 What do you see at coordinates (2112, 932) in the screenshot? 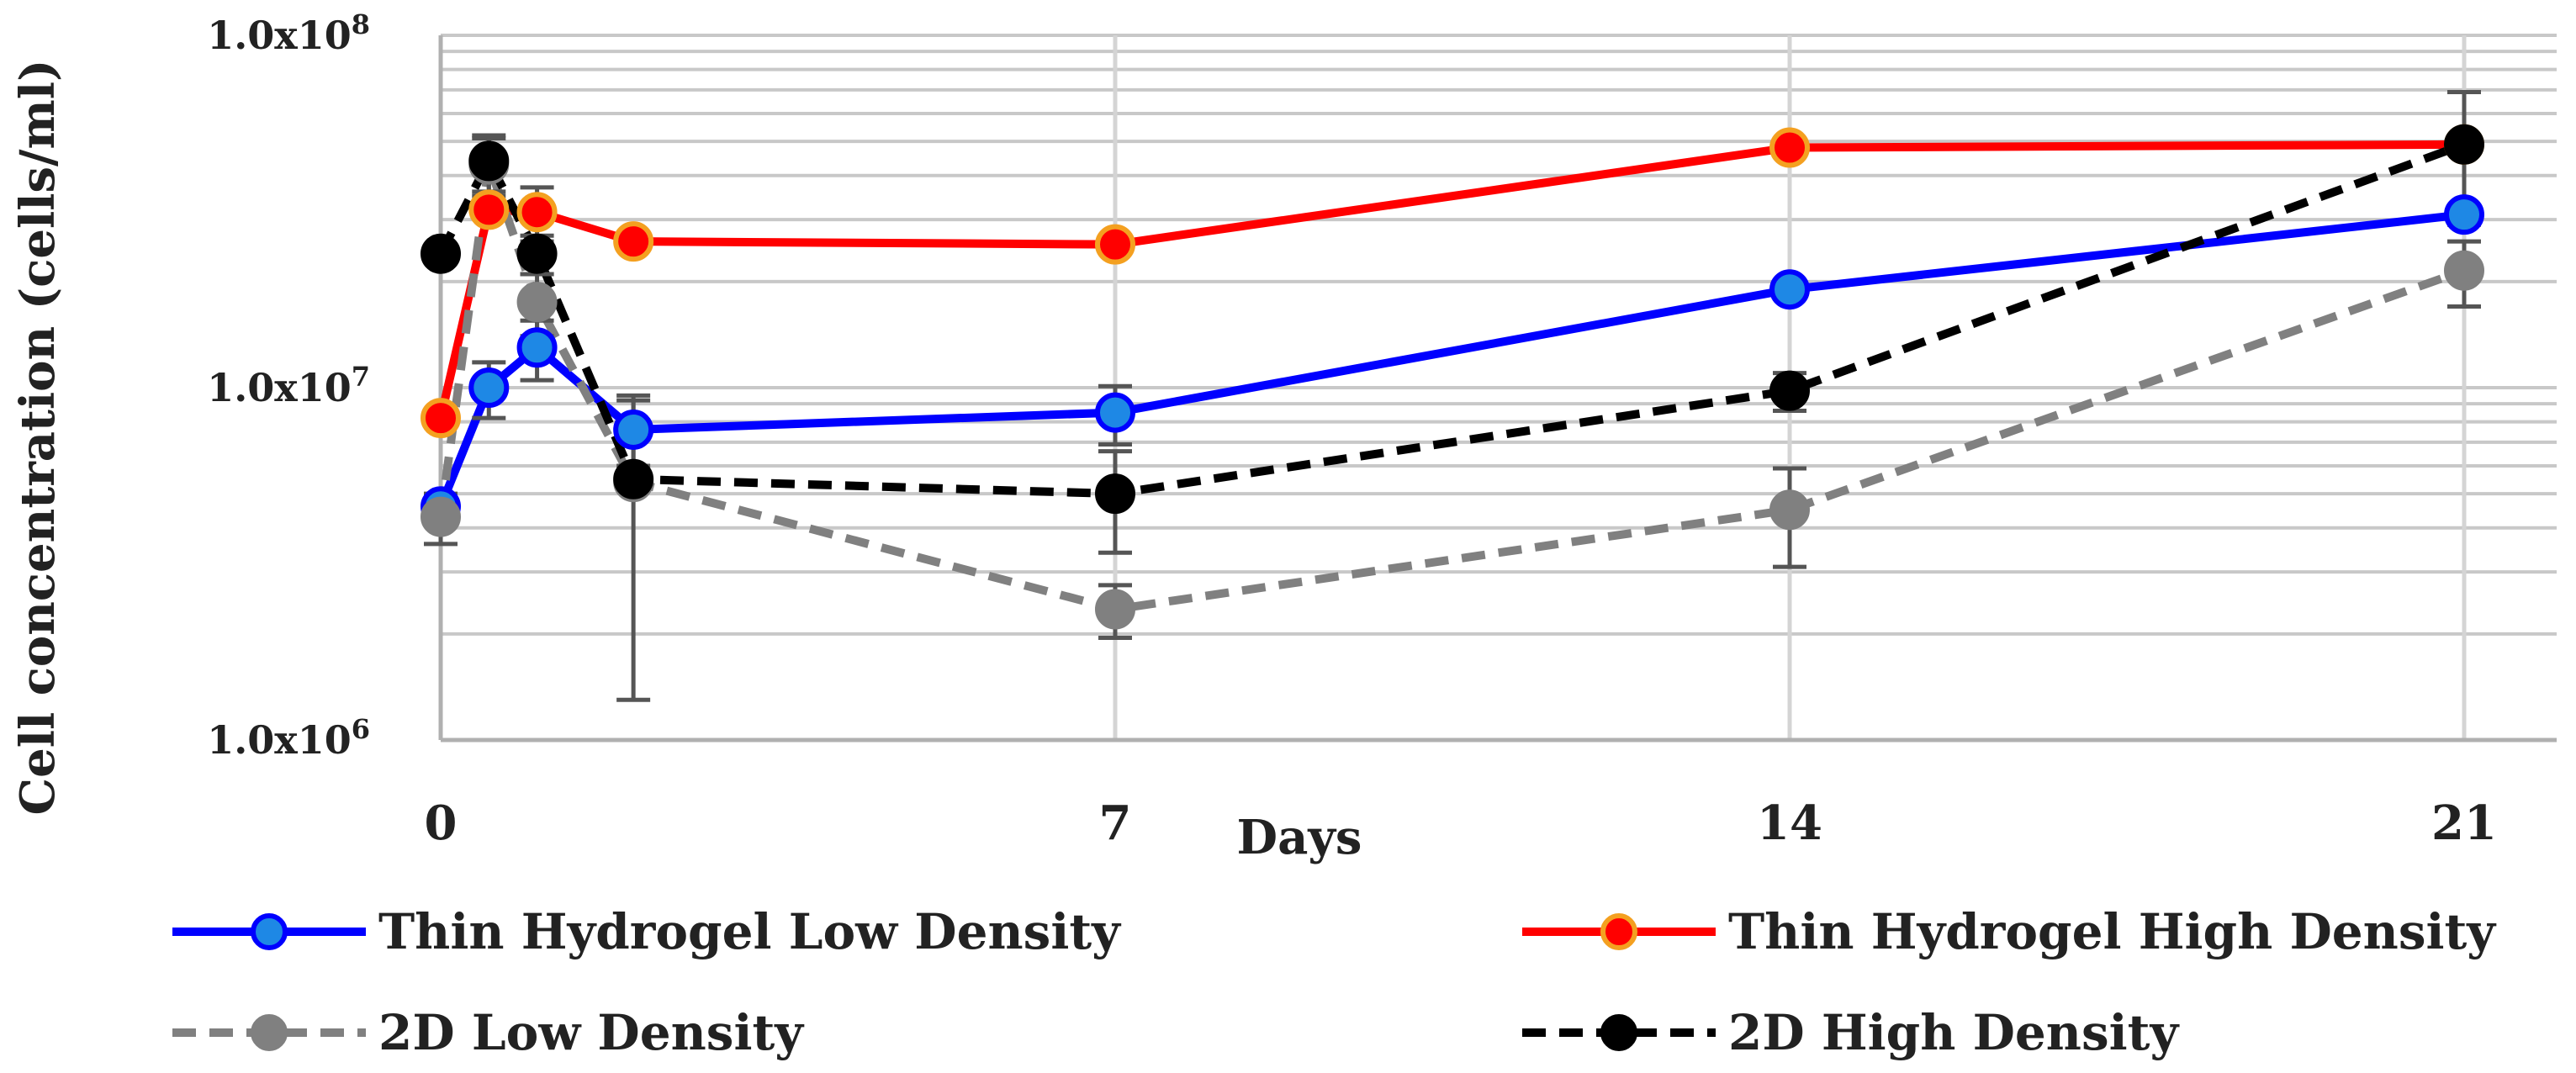
I see `legend-label: Thin Hydrogel High Density` at bounding box center [2112, 932].